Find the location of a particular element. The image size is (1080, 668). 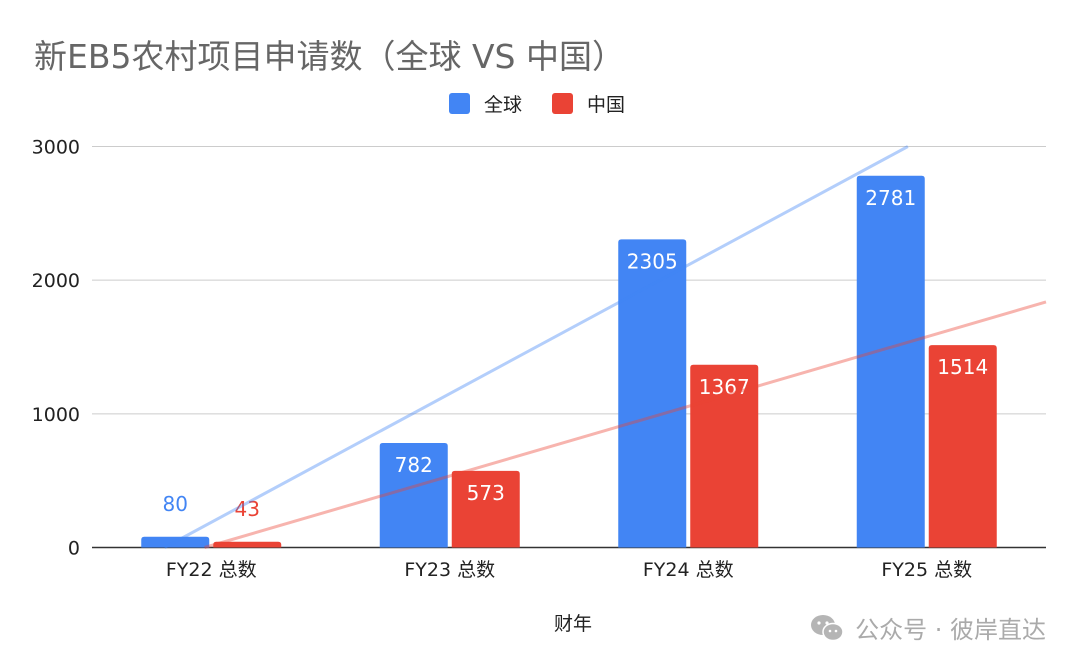

legend-item-china: 中国 is located at coordinates (588, 103).